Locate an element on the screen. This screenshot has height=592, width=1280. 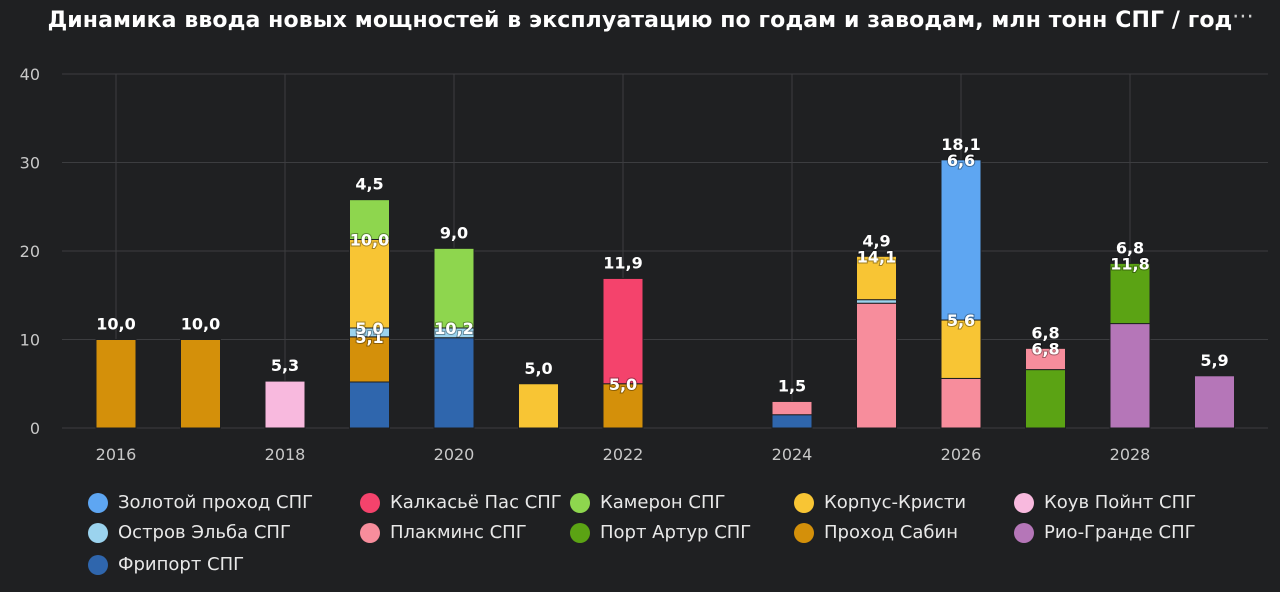
legend-label: Камерон СПГ is located at coordinates (663, 502).